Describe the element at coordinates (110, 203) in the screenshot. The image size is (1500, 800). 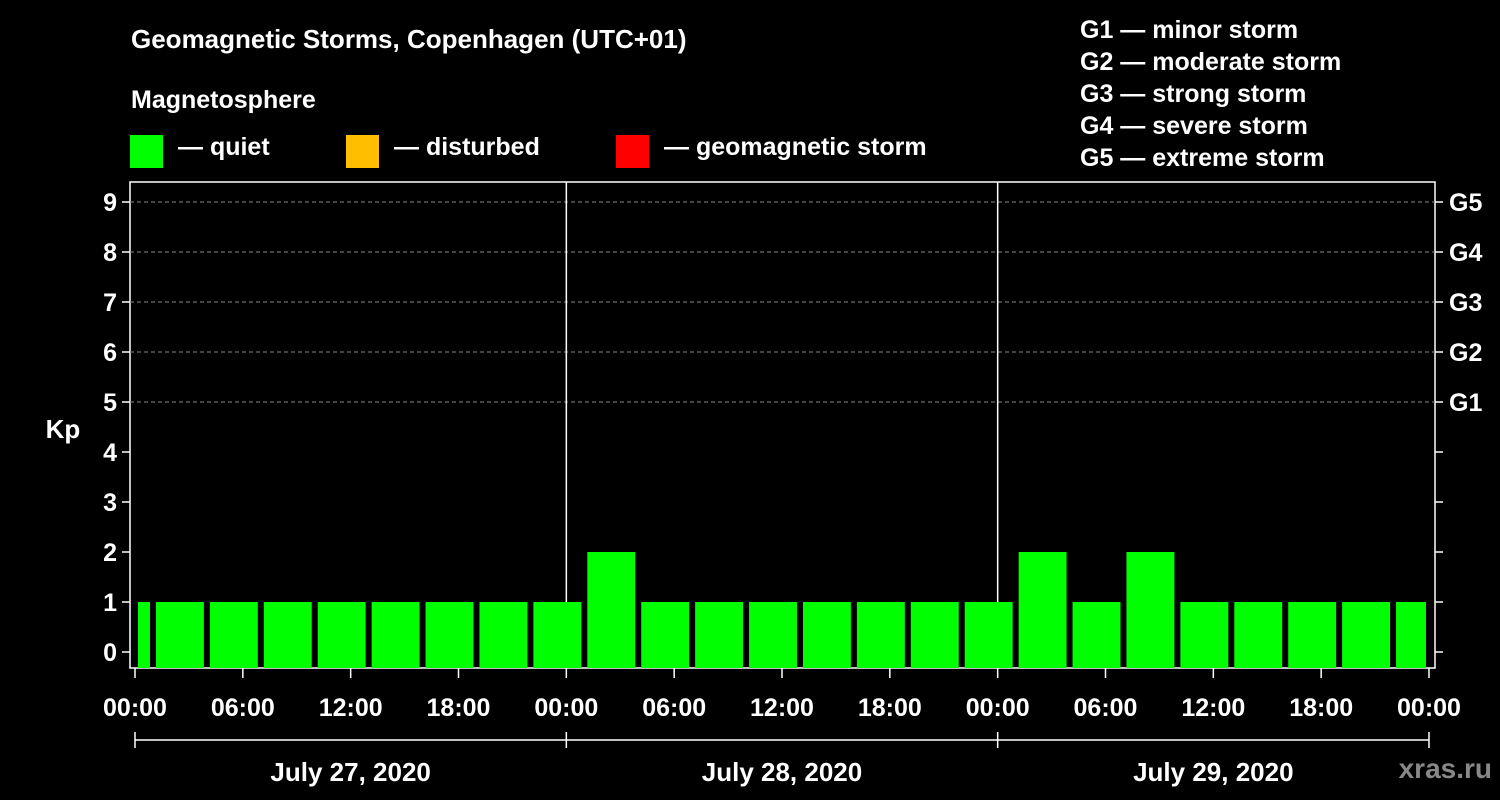
I see `y-tick-label: 9` at that location.